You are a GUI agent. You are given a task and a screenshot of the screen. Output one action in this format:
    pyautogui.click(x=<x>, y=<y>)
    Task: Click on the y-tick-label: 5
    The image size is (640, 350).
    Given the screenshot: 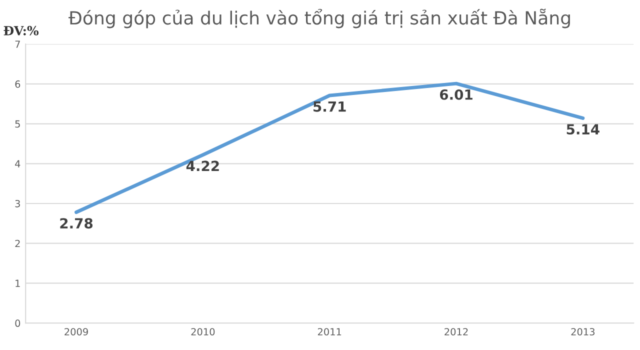 What is the action you would take?
    pyautogui.click(x=17, y=124)
    